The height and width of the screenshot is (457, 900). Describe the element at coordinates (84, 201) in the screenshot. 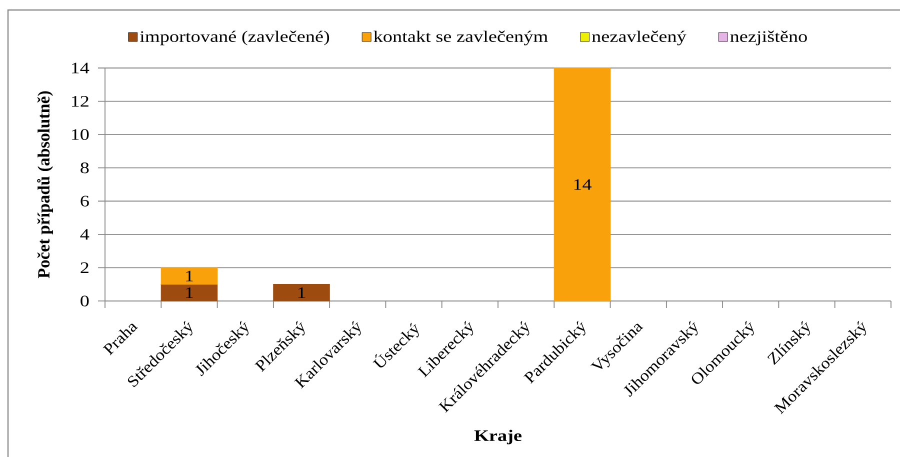

I see `y-tick-label: 6` at that location.